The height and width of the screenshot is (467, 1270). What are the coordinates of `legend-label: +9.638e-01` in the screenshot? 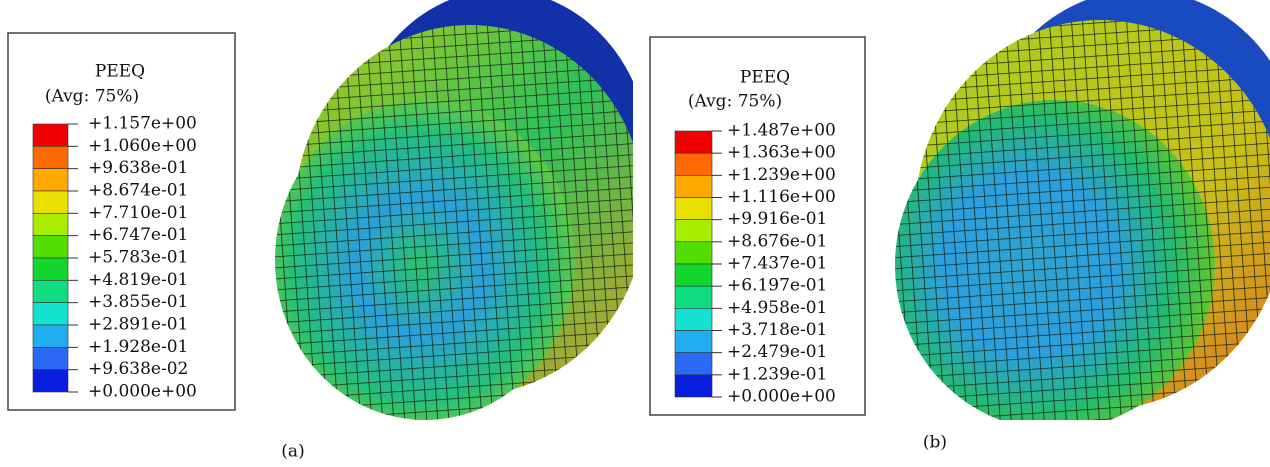 It's located at (138, 168).